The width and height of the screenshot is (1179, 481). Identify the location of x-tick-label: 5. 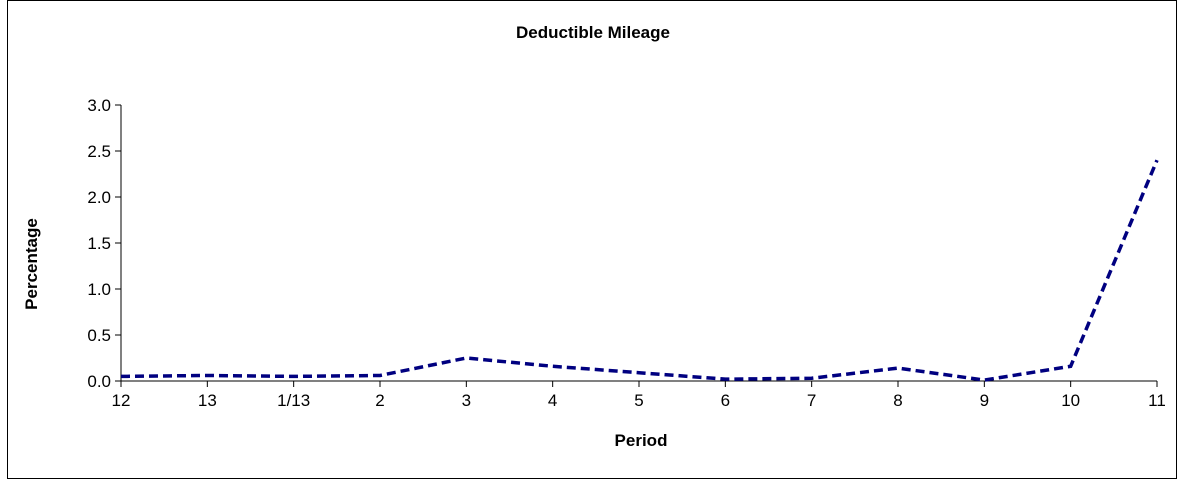
(638, 400).